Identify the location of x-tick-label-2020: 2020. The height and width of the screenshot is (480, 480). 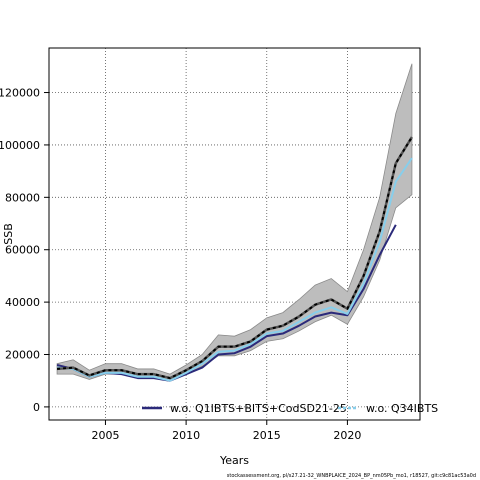
(347, 435).